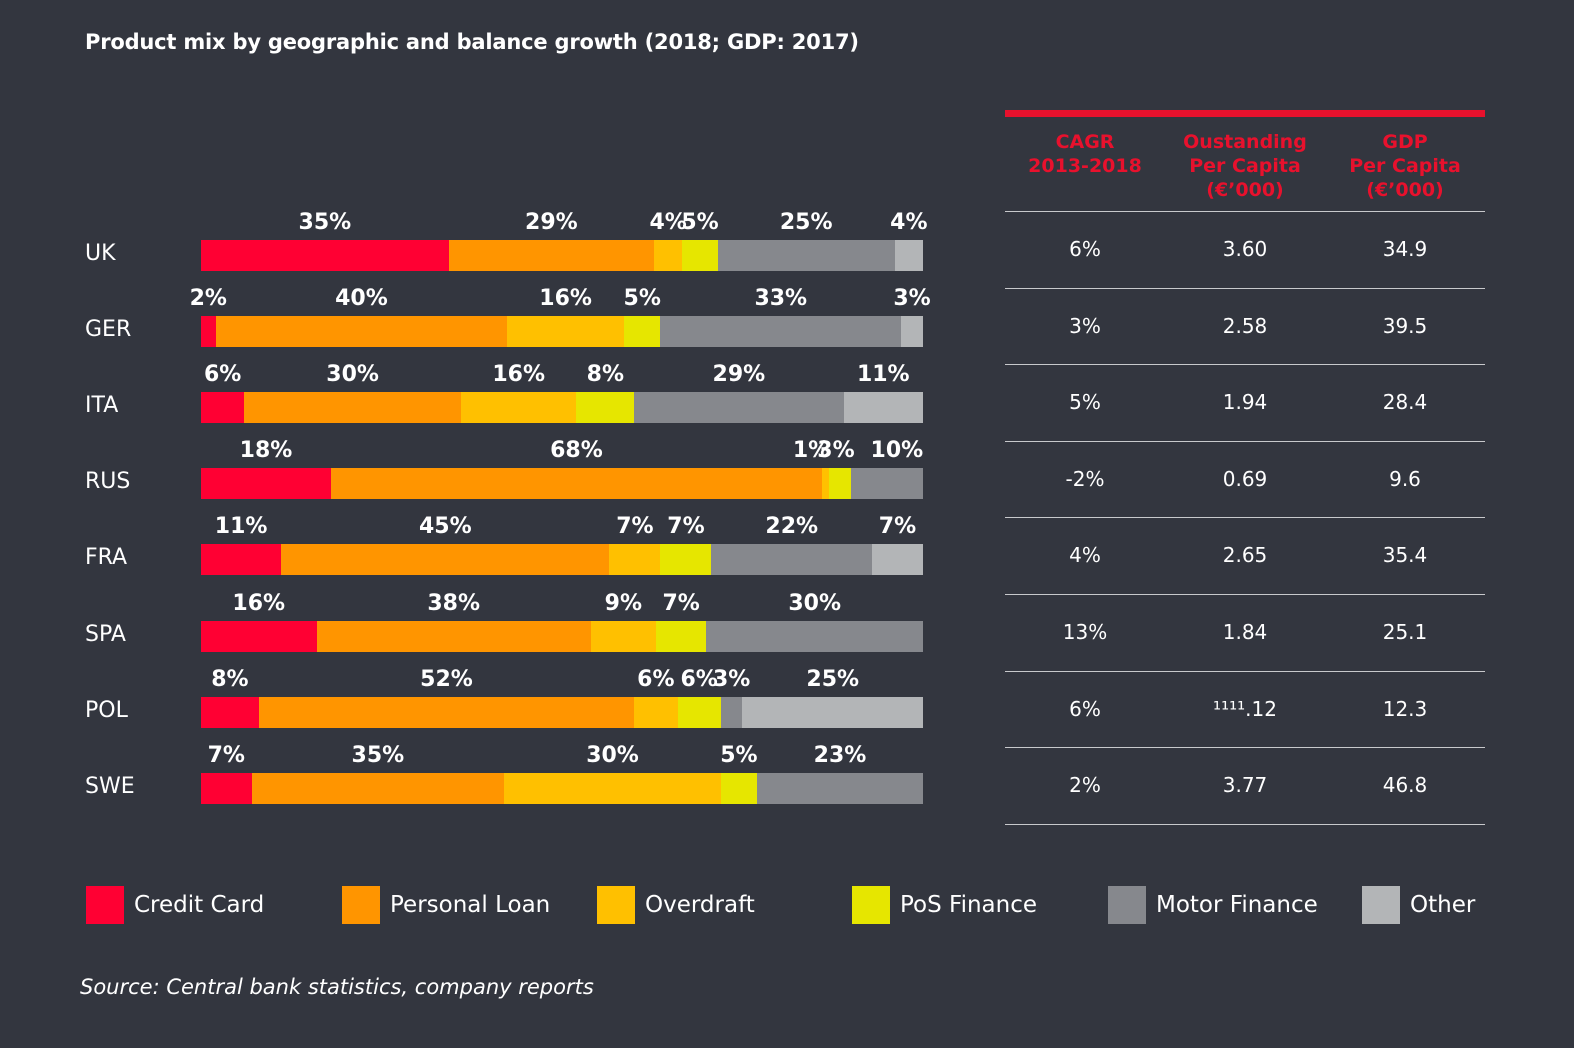 This screenshot has height=1048, width=1574. I want to click on data-label: 5%, so click(700, 222).